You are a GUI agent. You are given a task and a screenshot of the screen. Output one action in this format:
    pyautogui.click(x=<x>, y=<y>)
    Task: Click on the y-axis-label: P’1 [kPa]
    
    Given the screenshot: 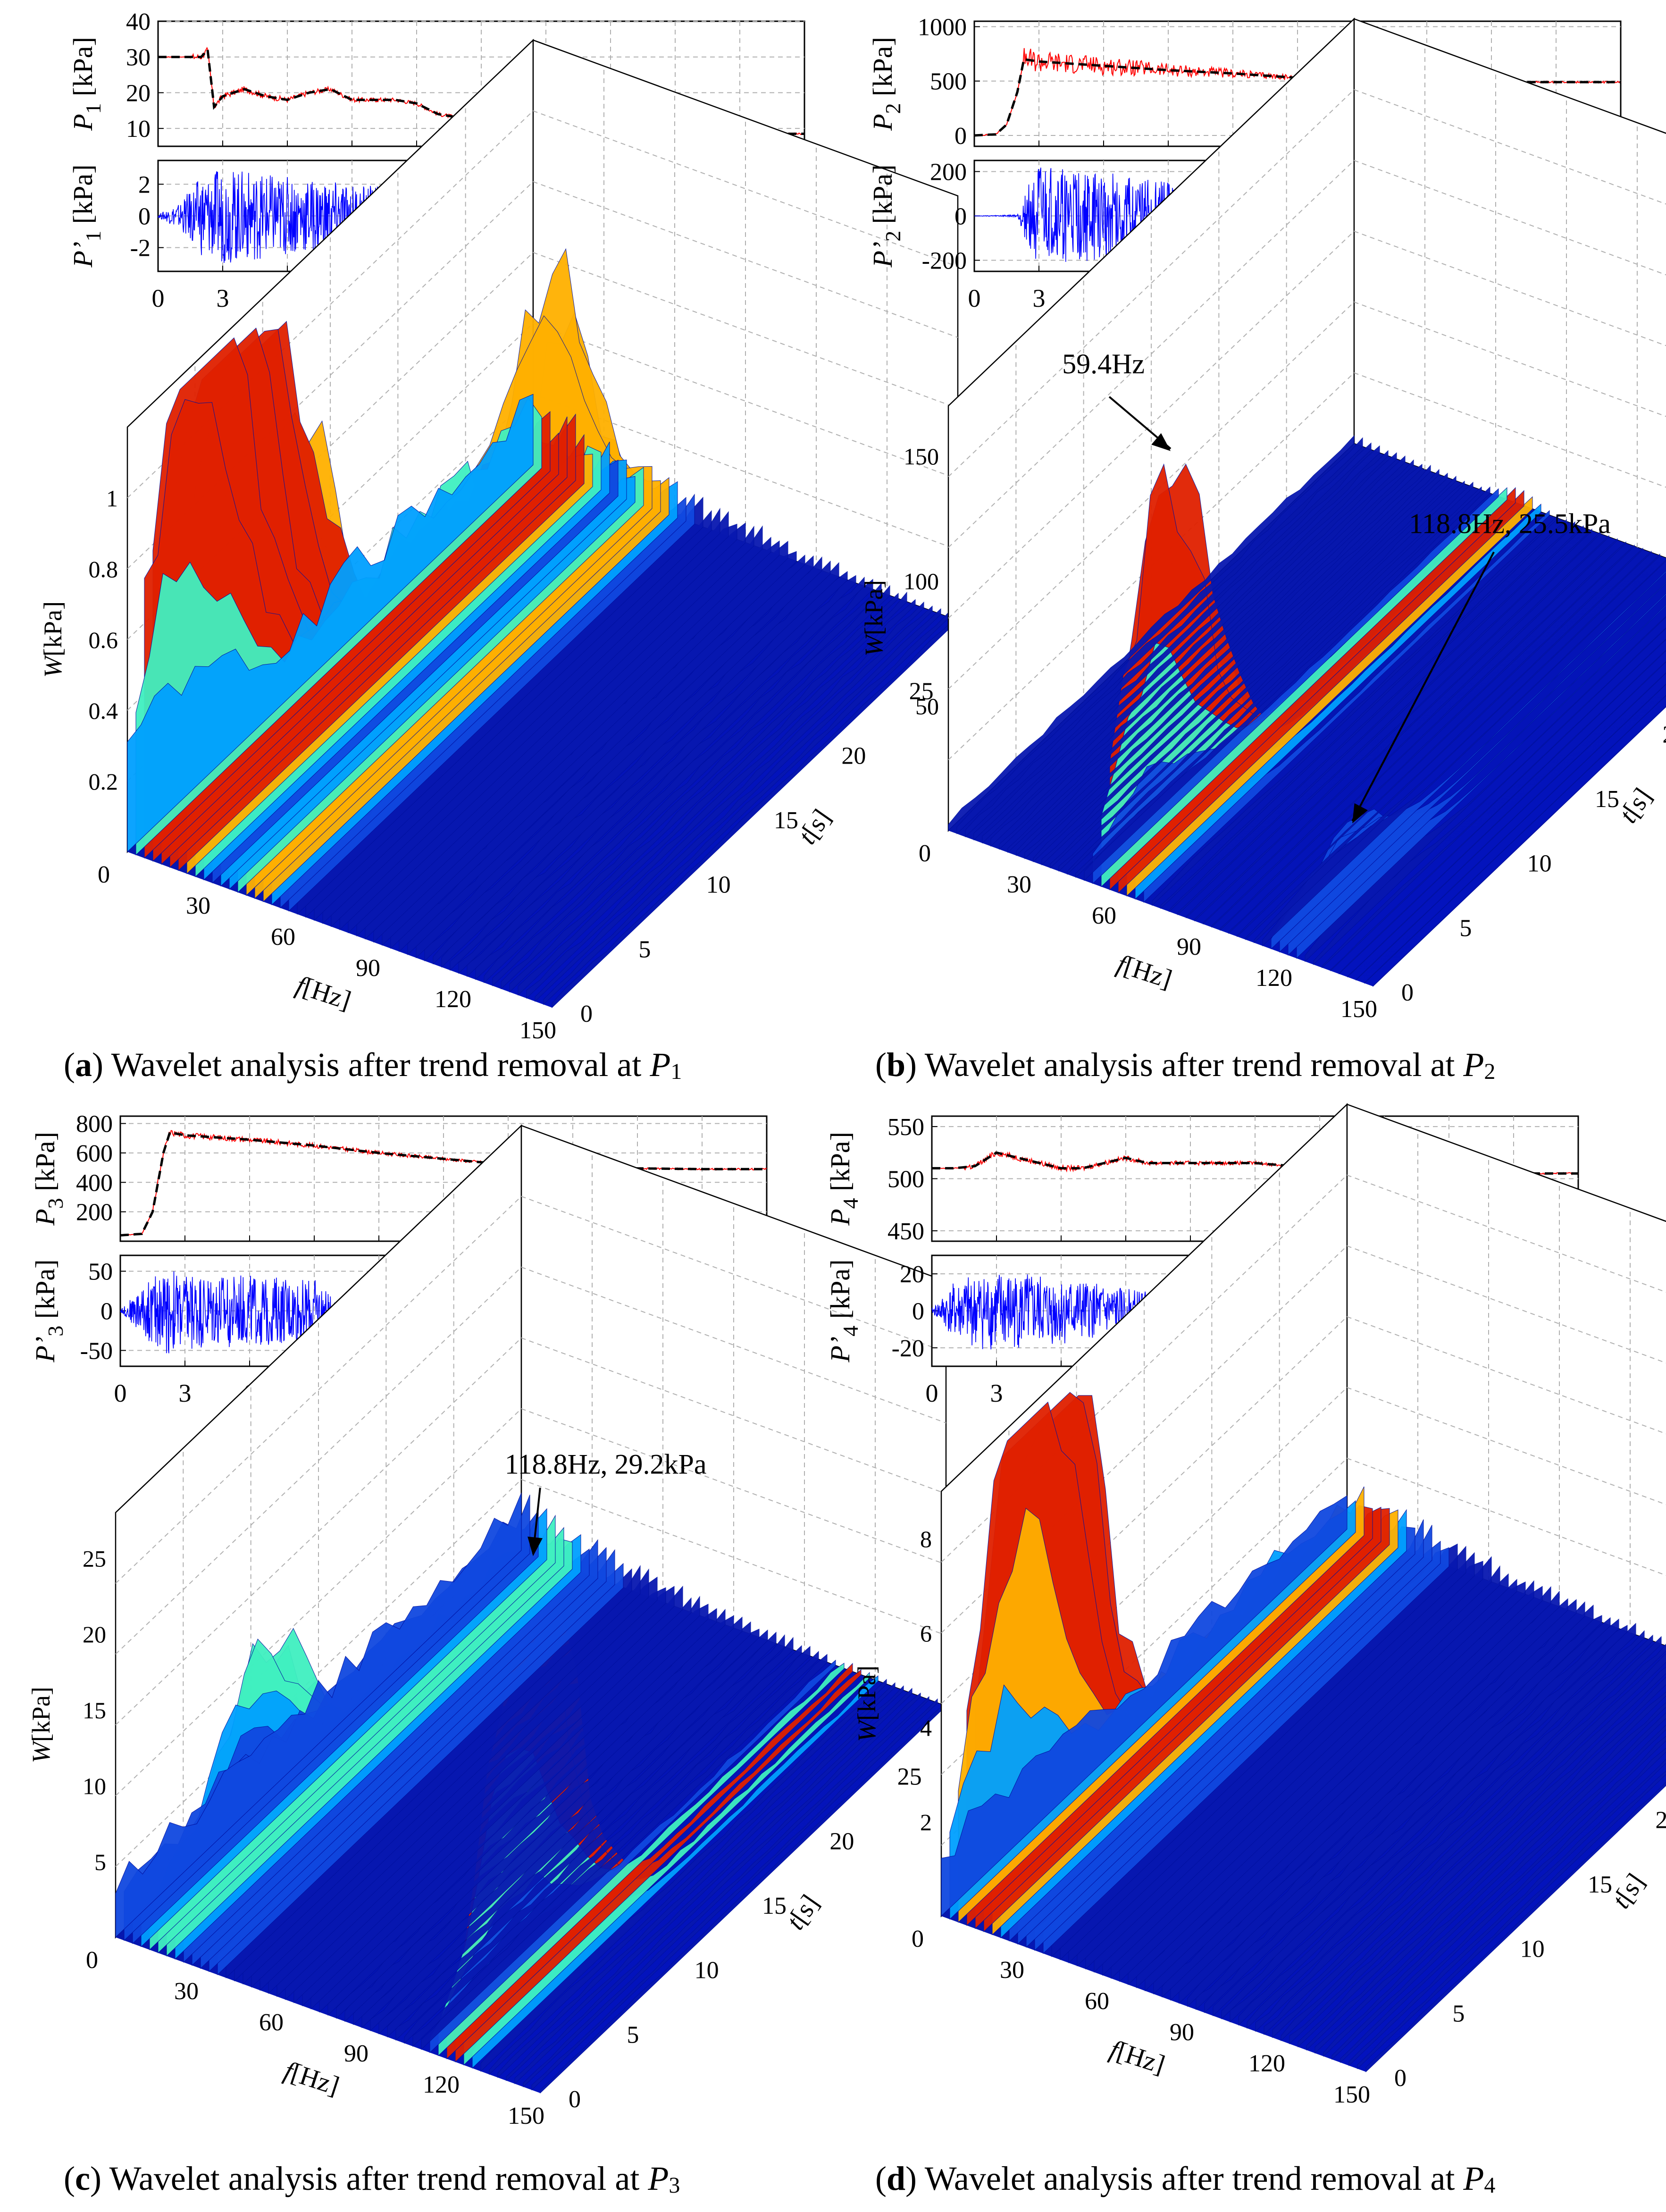 What is the action you would take?
    pyautogui.click(x=86, y=216)
    